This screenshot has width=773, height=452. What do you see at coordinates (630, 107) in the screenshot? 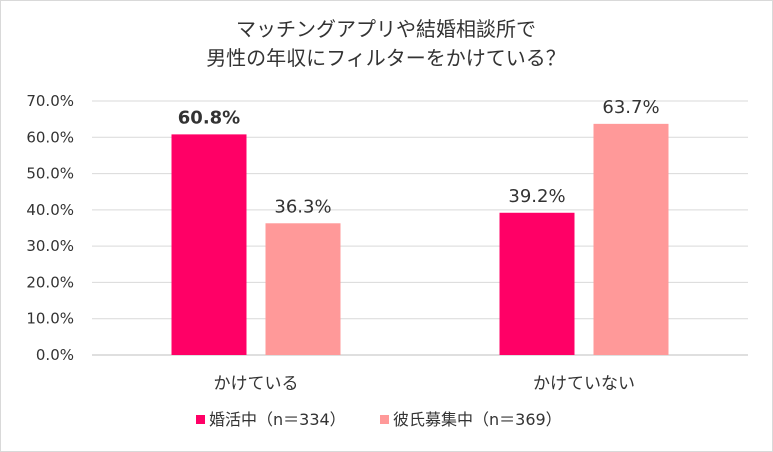
I see `data-label: 63.7%` at bounding box center [630, 107].